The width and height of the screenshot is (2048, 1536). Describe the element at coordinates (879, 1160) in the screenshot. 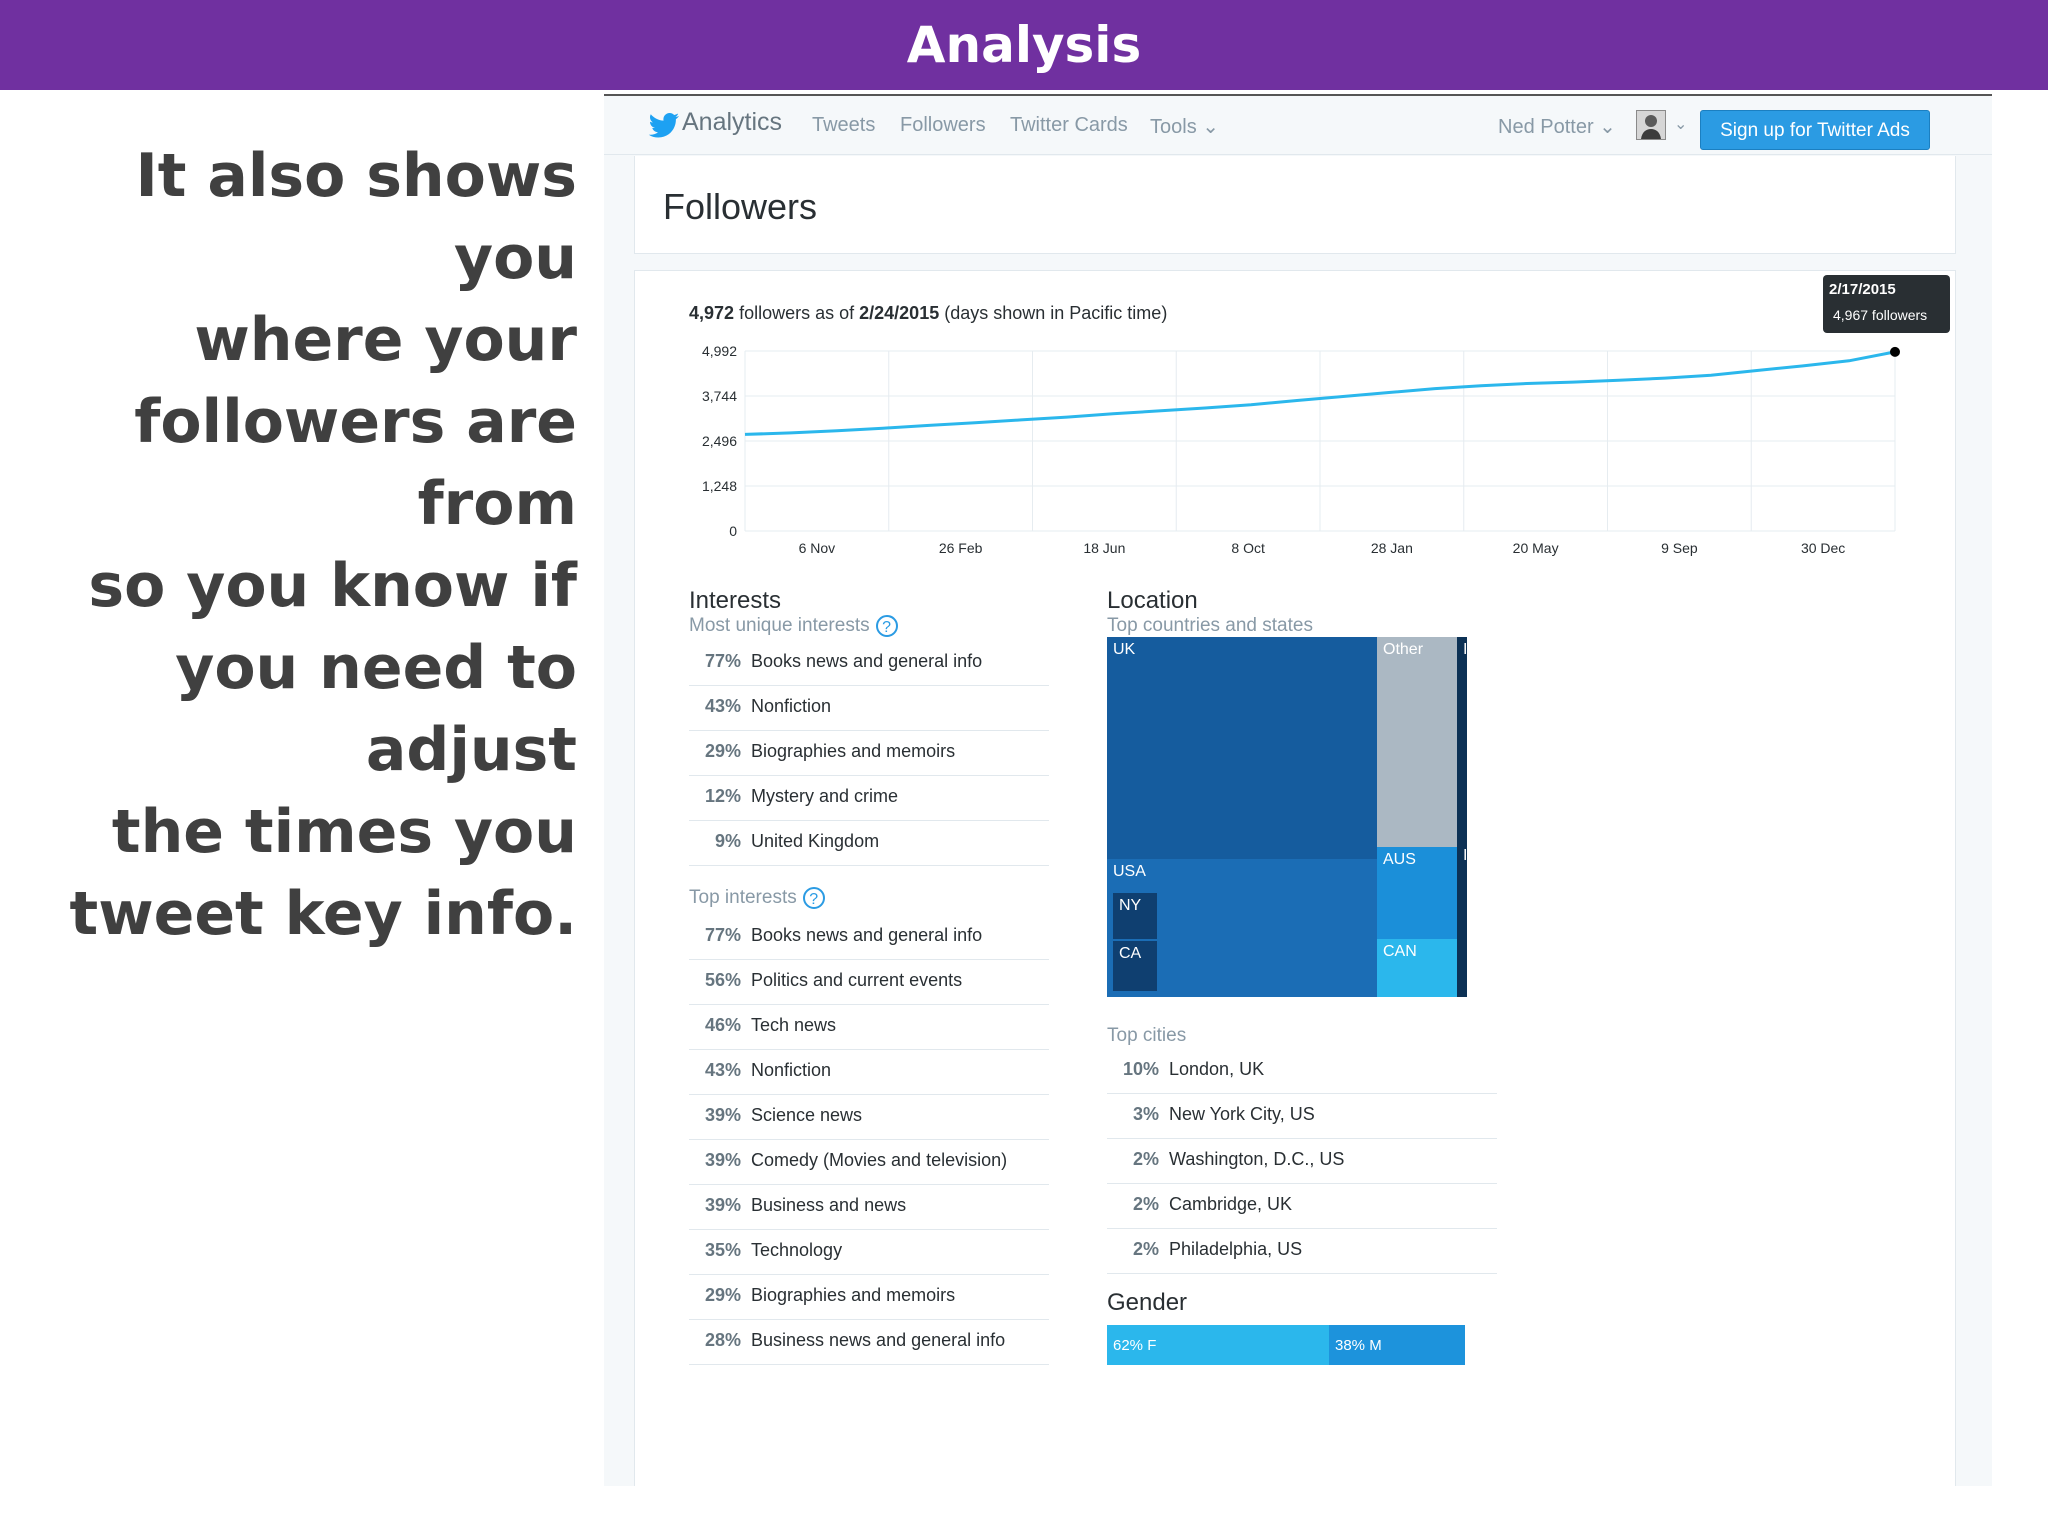

I see `list-item-label: Comedy (Movies and television)` at that location.